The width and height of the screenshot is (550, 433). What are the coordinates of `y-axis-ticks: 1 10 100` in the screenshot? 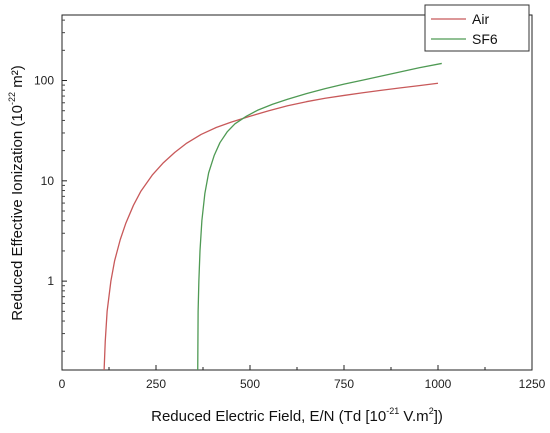 It's located at (50, 185).